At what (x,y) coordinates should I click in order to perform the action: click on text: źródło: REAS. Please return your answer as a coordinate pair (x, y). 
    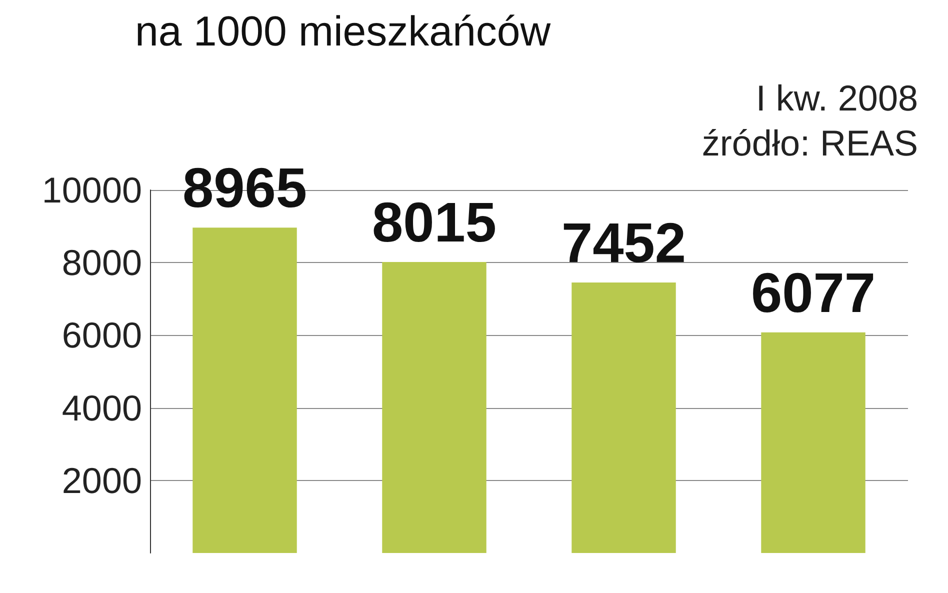
    Looking at the image, I should click on (810, 143).